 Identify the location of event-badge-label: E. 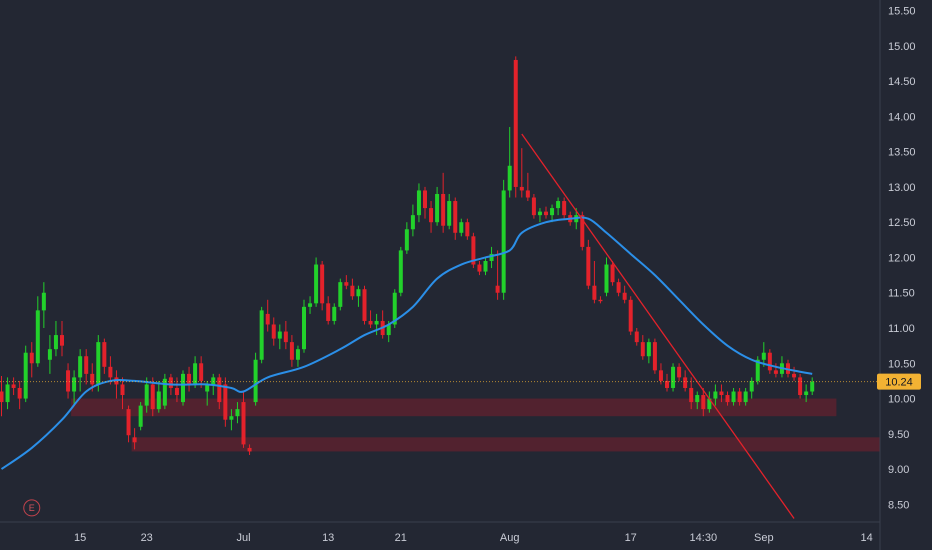
(32, 508).